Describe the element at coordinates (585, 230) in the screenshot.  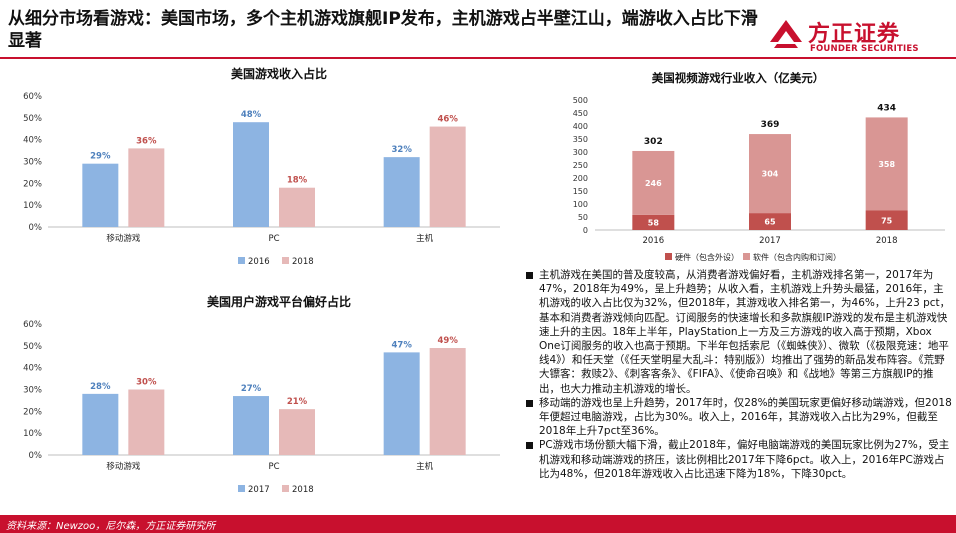
I see `y-tick-label: 0` at that location.